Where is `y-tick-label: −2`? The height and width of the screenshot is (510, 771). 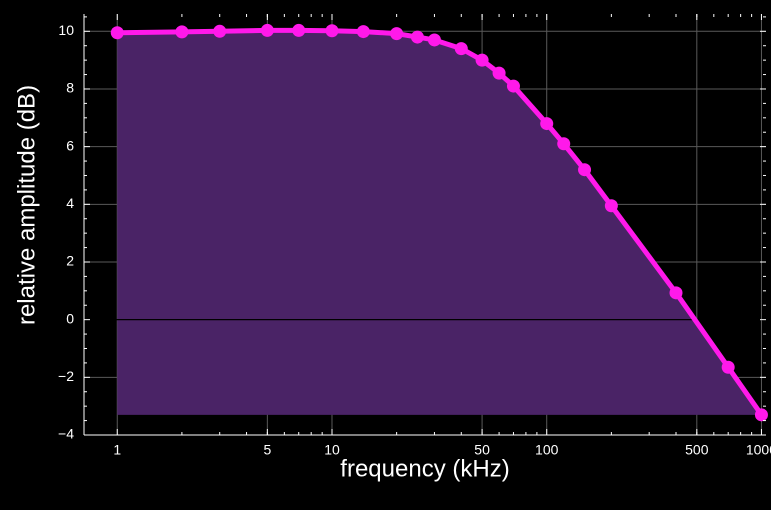
y-tick-label: −2 is located at coordinates (66, 376).